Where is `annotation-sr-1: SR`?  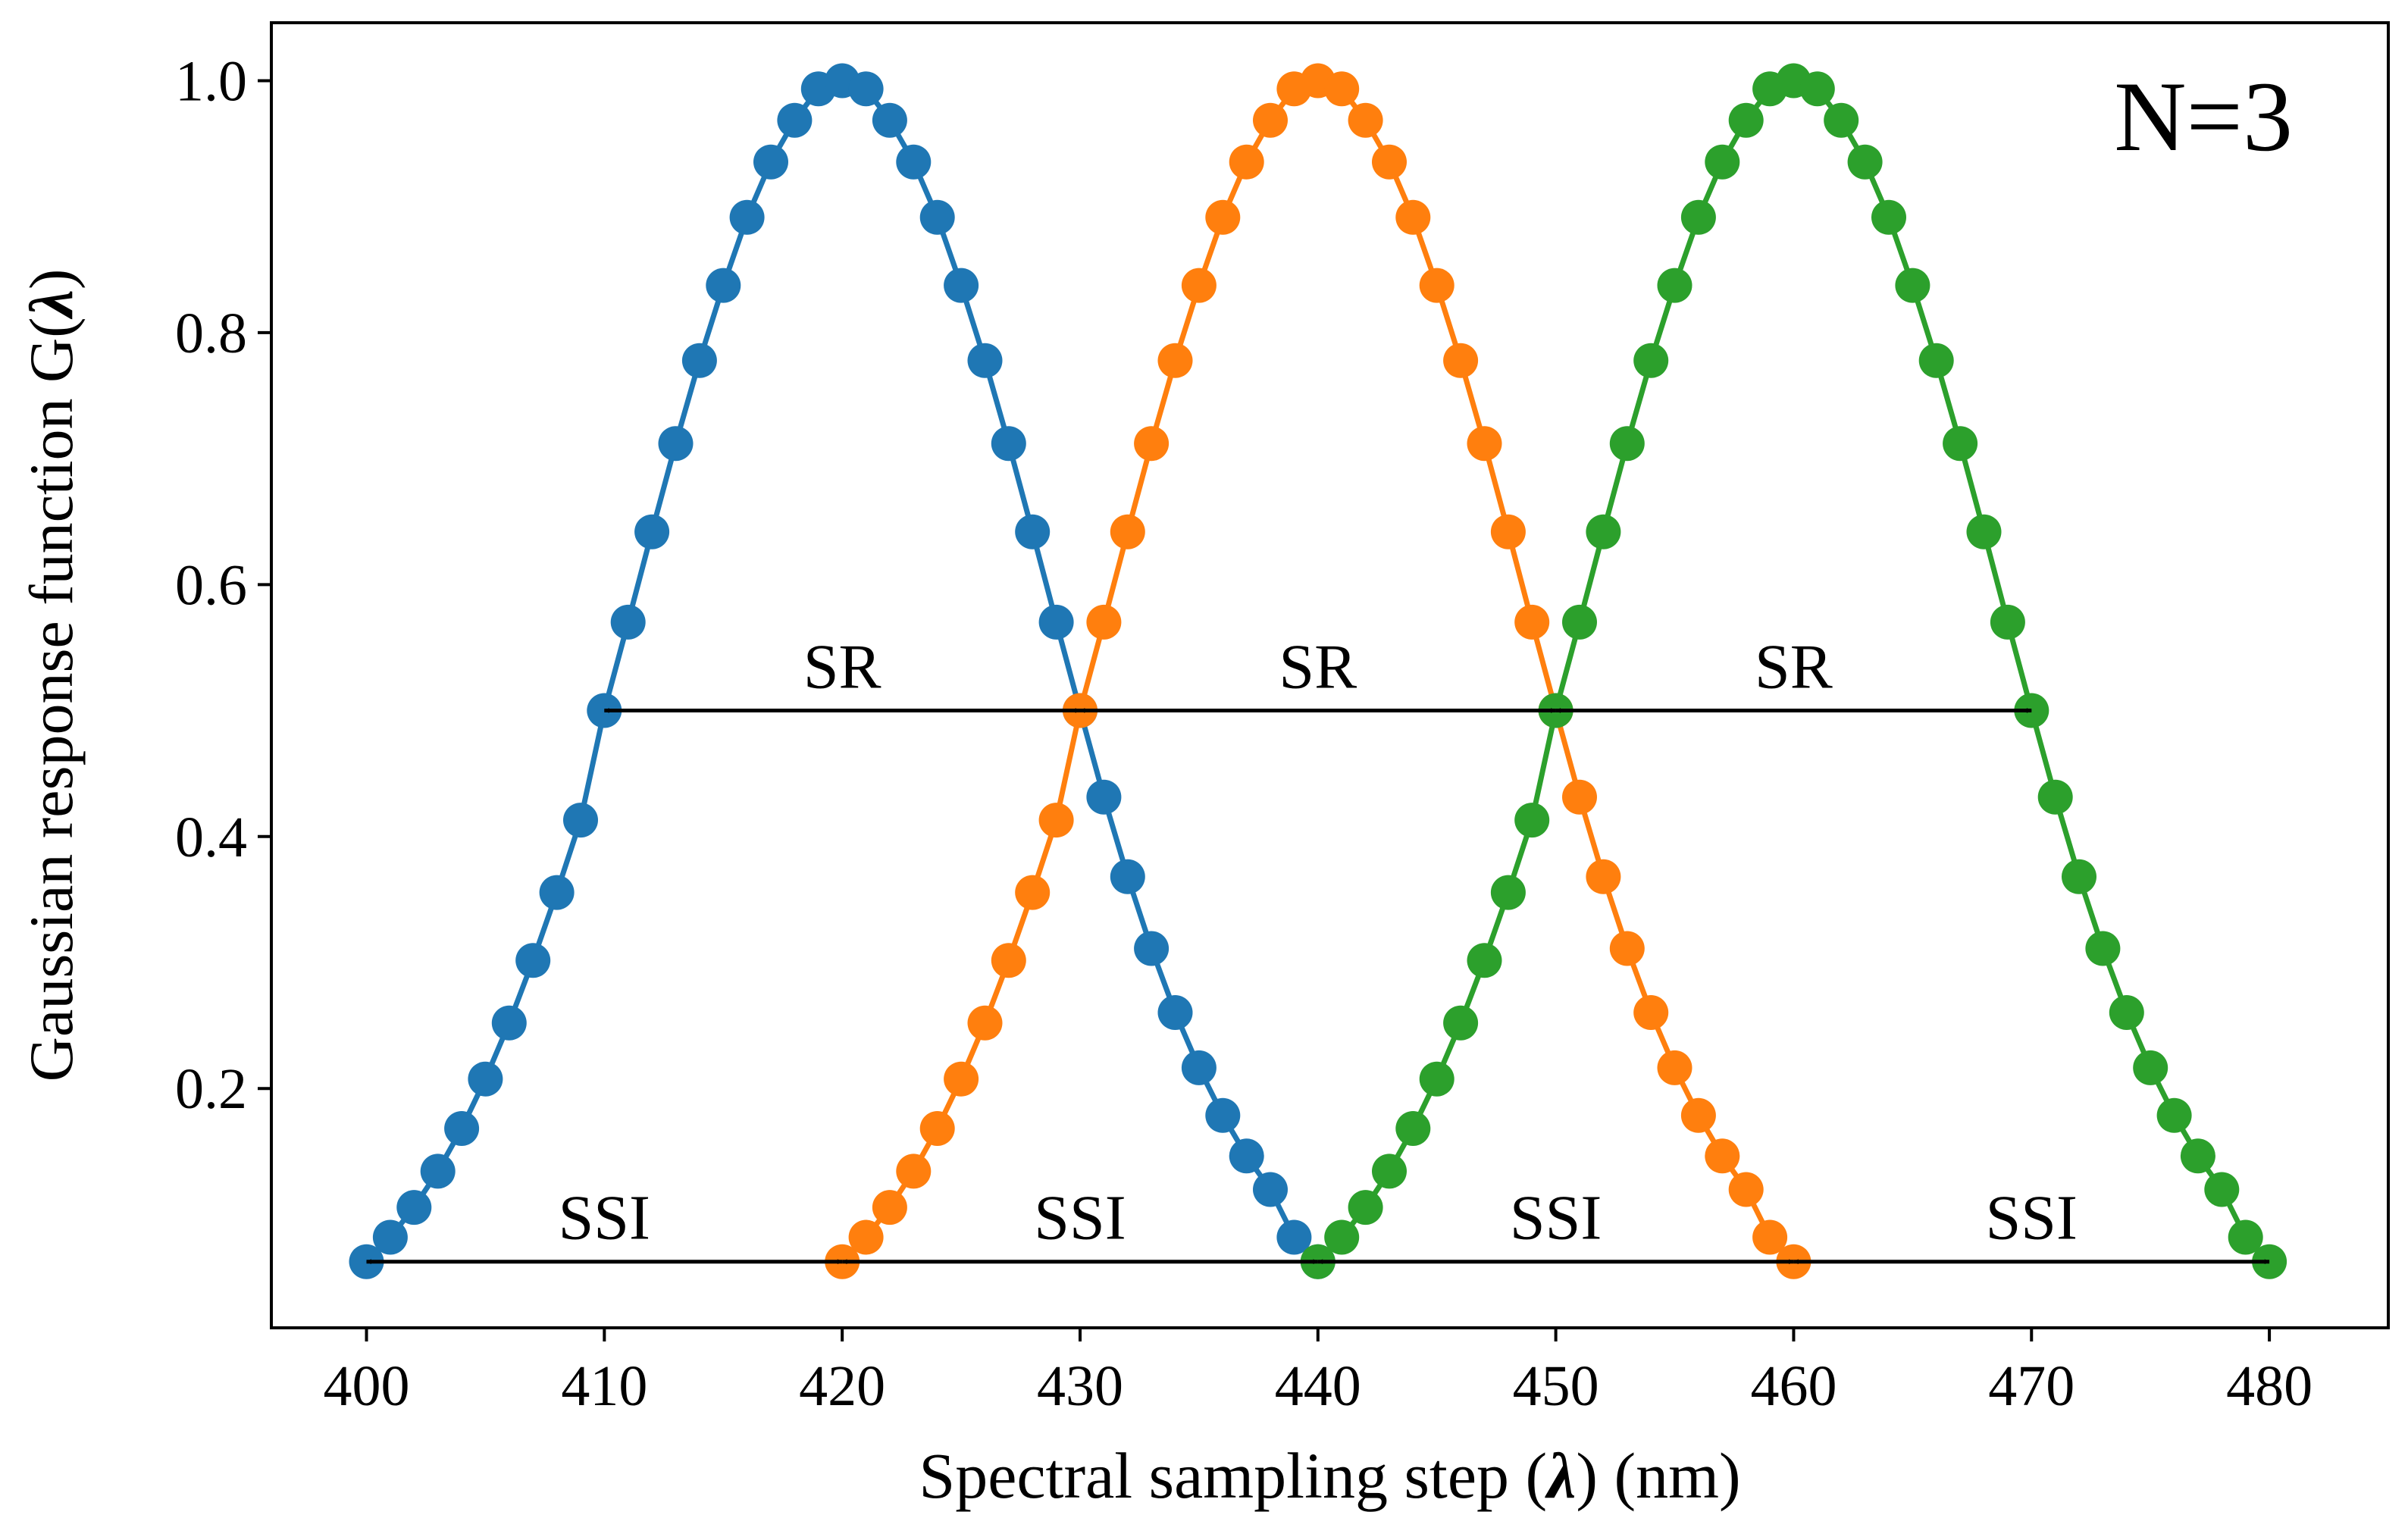 annotation-sr-1: SR is located at coordinates (842, 672).